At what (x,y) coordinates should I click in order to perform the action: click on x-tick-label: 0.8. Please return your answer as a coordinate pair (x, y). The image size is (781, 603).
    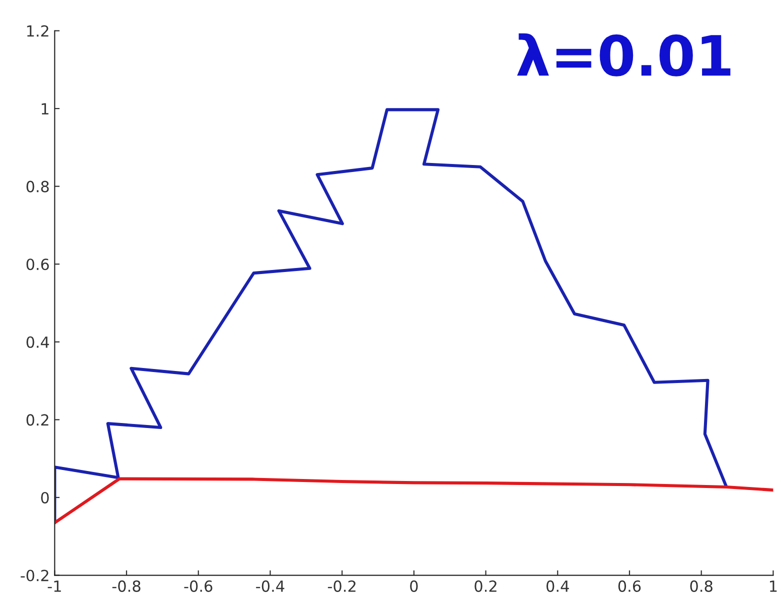
    Looking at the image, I should click on (701, 586).